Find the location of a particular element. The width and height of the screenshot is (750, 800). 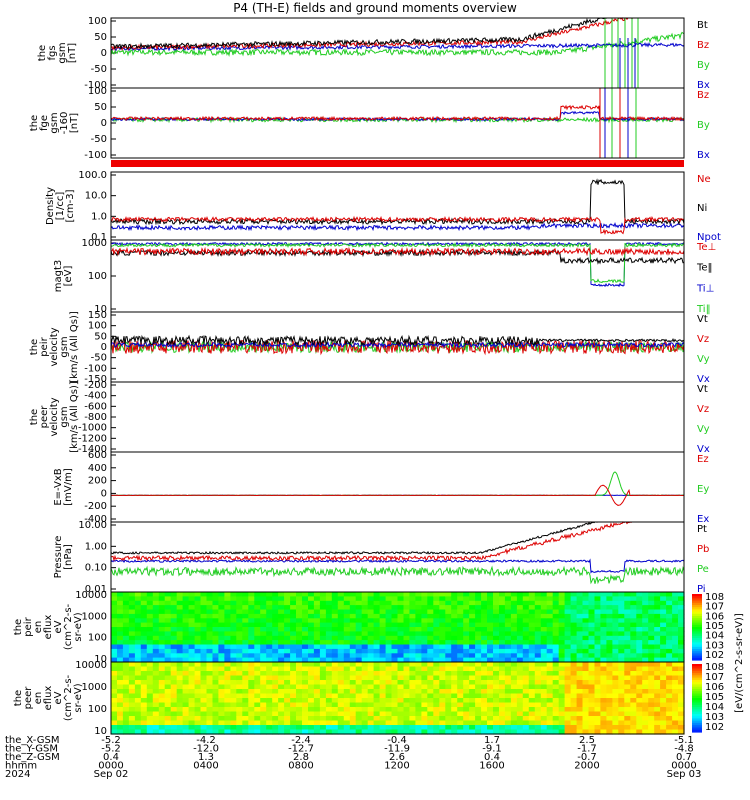

y-tick-label: -100 is located at coordinates (95, 155).